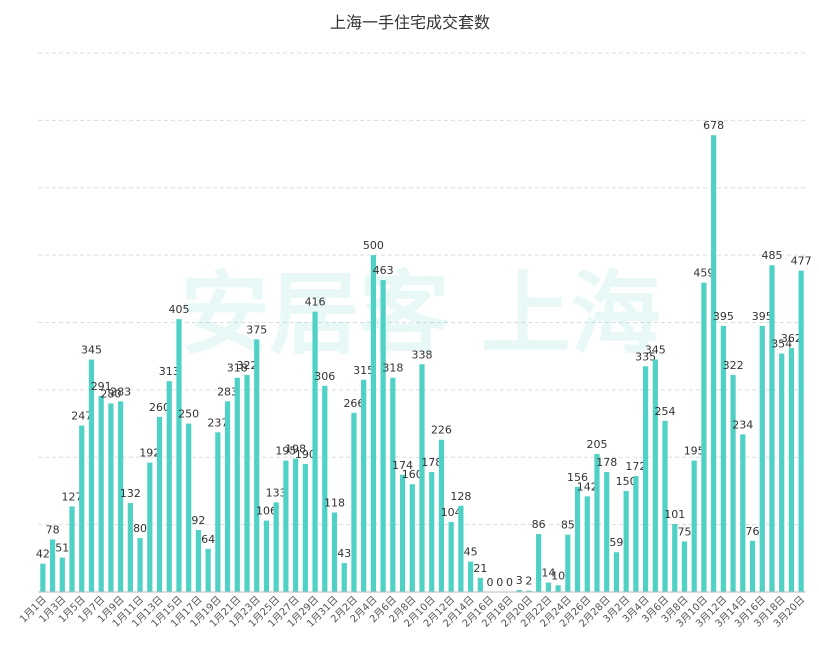  What do you see at coordinates (419, 314) in the screenshot?
I see `watermark: 安居客 上海` at bounding box center [419, 314].